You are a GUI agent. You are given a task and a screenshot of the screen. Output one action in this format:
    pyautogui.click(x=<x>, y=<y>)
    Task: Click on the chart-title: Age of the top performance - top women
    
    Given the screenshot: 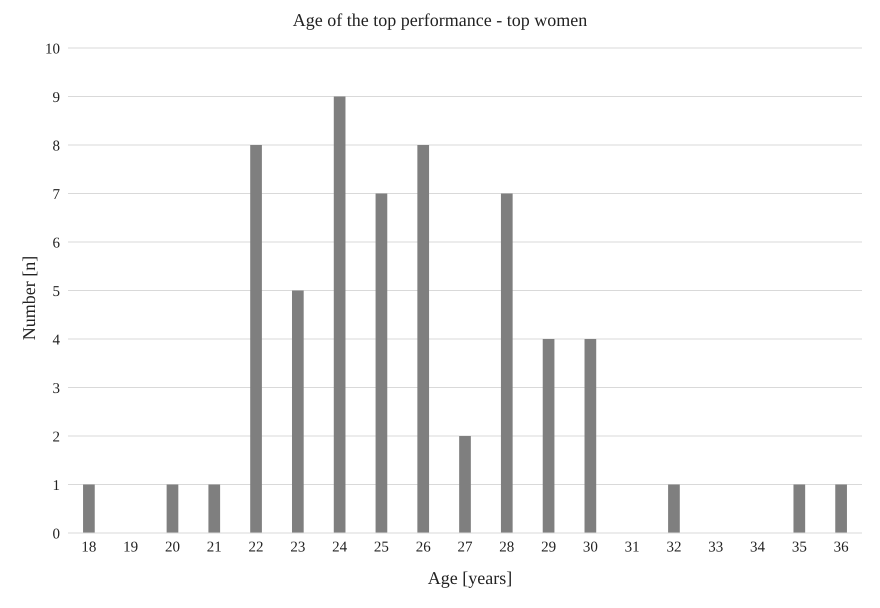 What is the action you would take?
    pyautogui.click(x=440, y=20)
    